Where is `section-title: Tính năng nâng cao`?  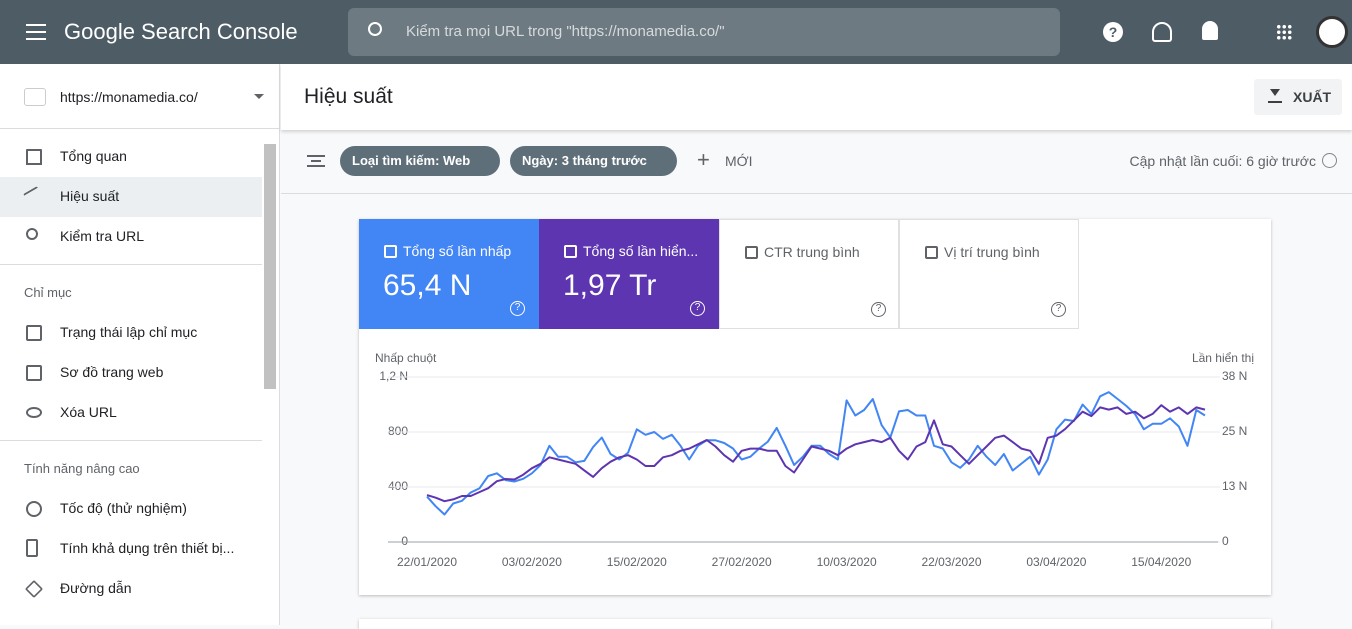 section-title: Tính năng nâng cao is located at coordinates (82, 468).